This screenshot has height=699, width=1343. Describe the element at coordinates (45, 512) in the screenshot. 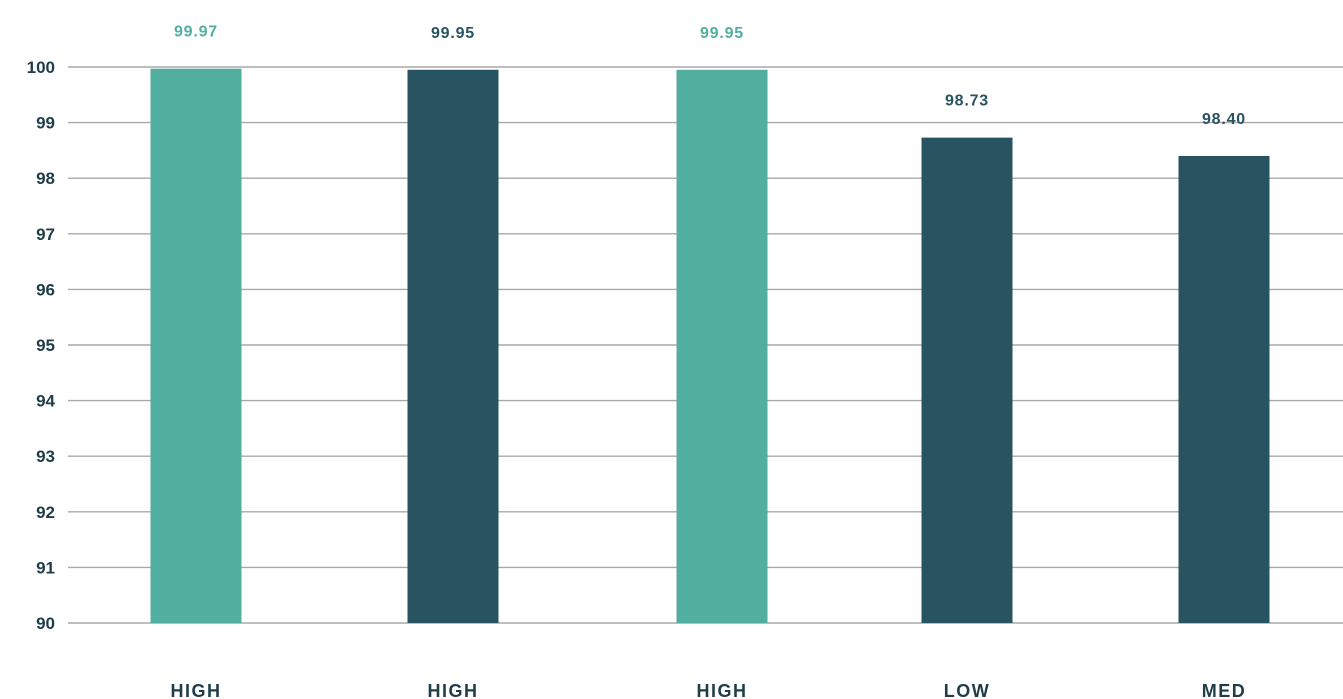

I see `y-tick-label: 92` at that location.